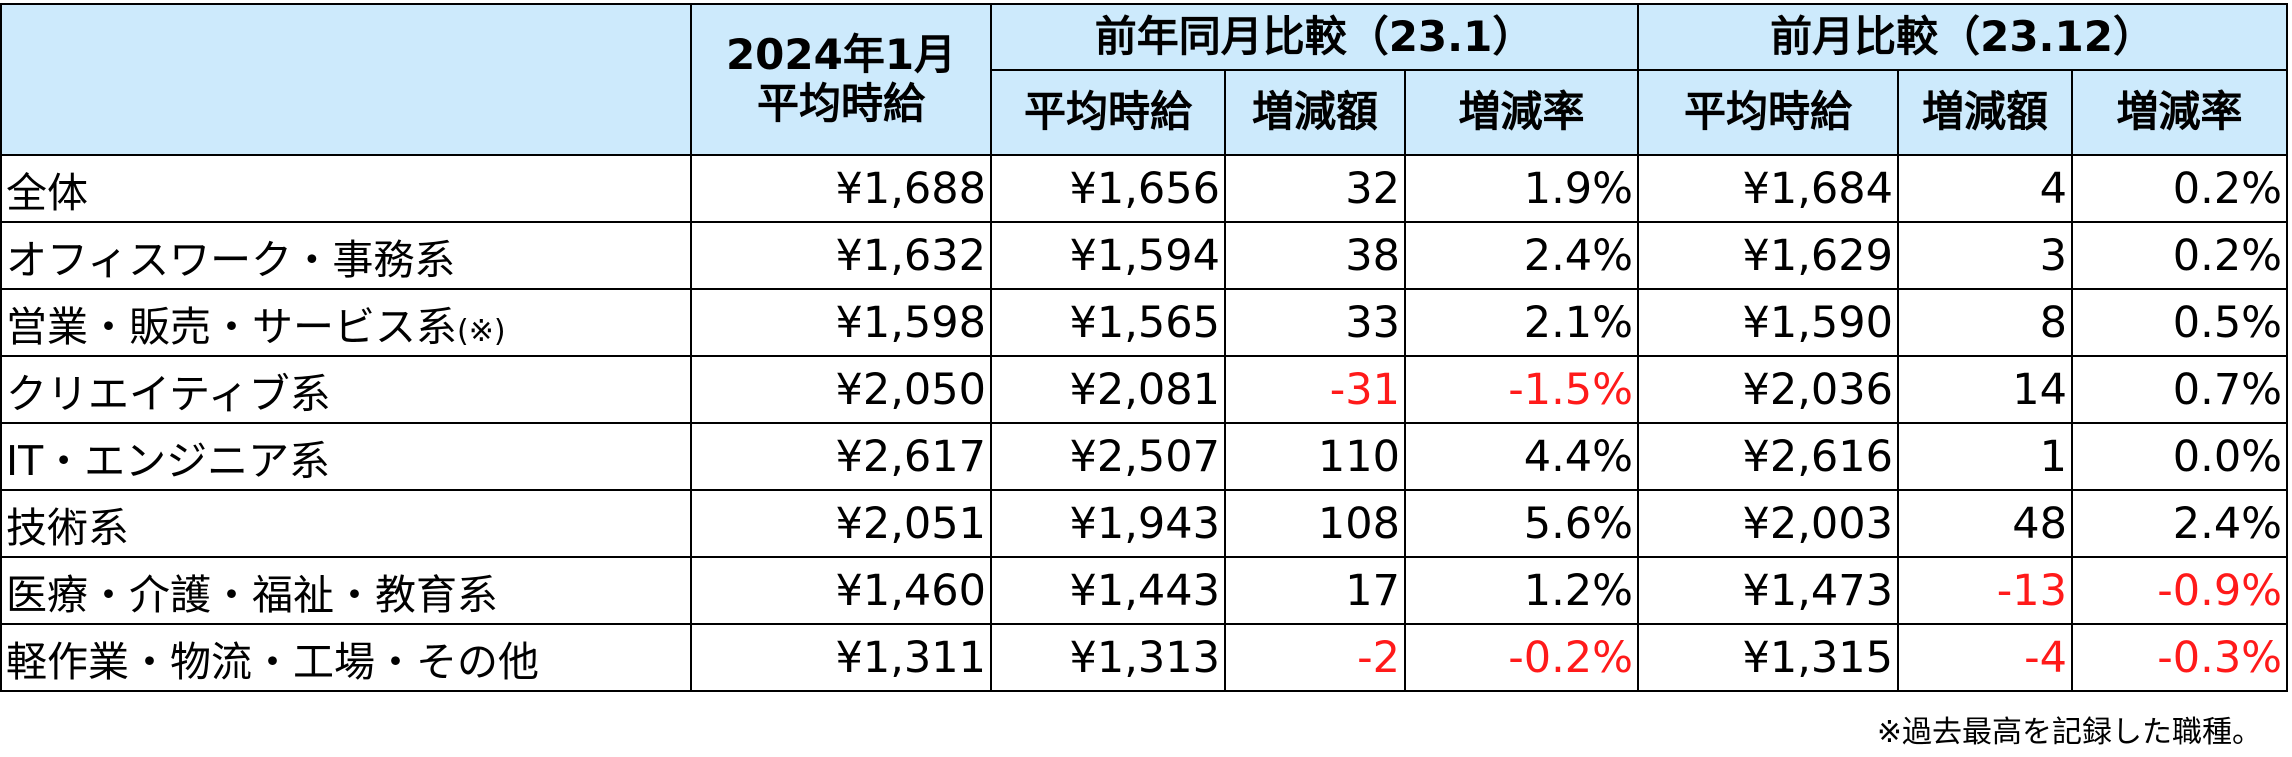 Image resolution: width=2292 pixels, height=757 pixels. What do you see at coordinates (2180, 112) in the screenshot?
I see `mom-rate-header: 増減率` at bounding box center [2180, 112].